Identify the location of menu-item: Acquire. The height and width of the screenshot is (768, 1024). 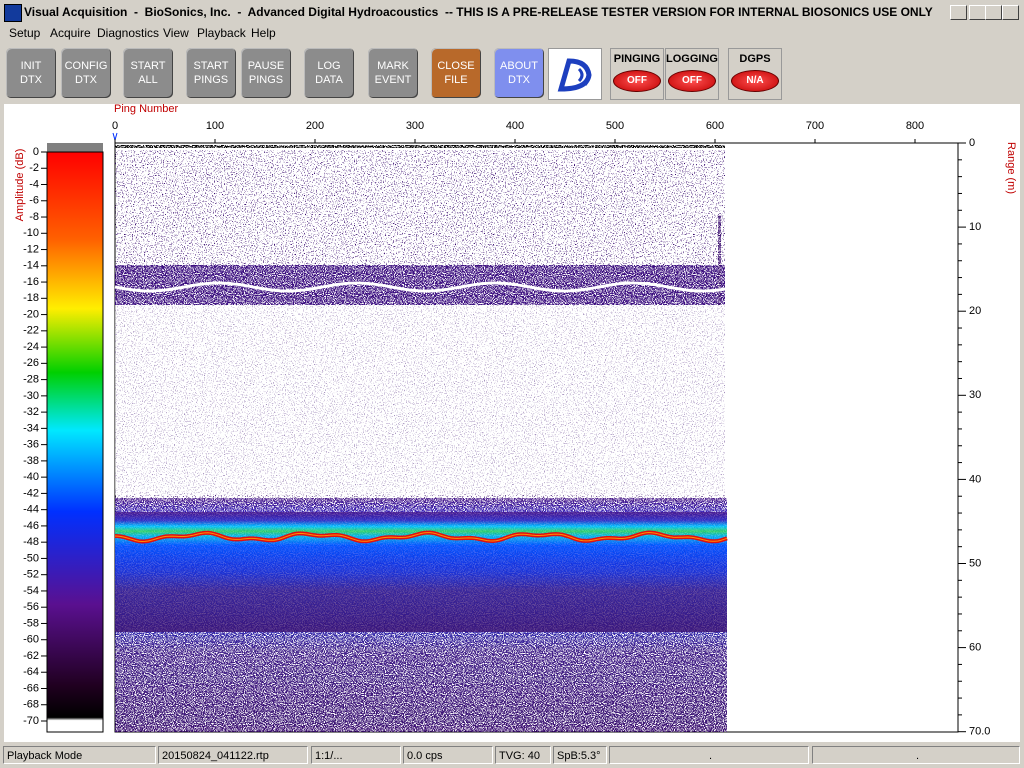
(70, 33).